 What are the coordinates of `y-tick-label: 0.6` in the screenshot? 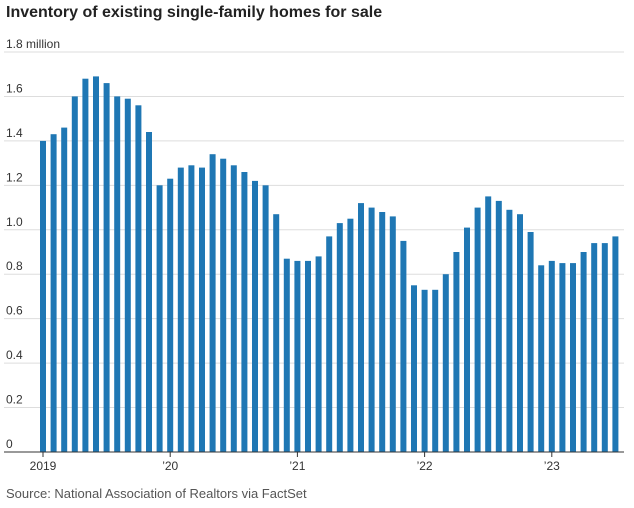 It's located at (14, 311).